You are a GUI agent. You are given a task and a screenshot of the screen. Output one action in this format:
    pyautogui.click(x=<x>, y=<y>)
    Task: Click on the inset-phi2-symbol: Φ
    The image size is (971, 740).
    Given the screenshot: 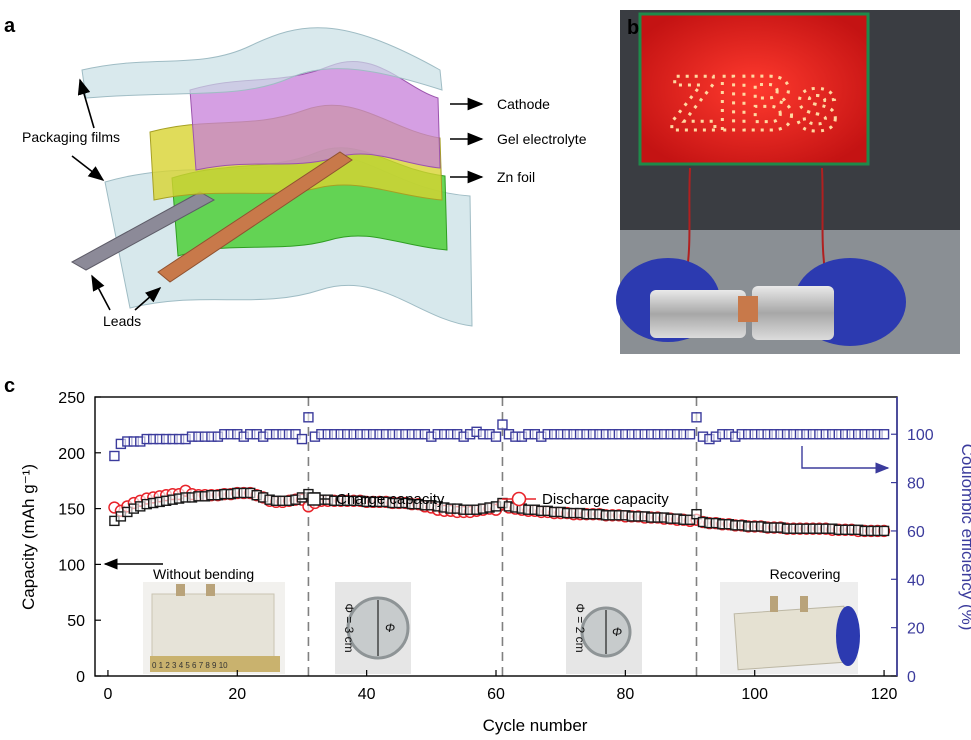 What is the action you would take?
    pyautogui.click(x=617, y=632)
    